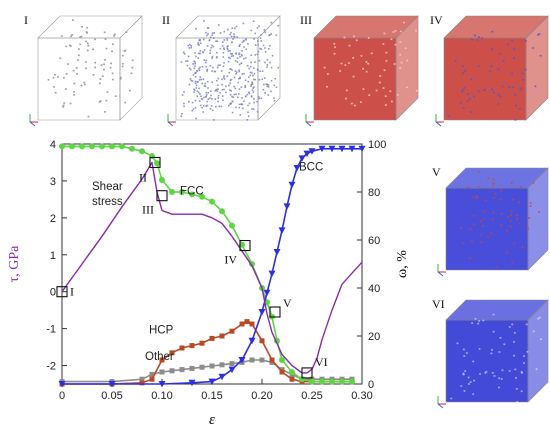  What do you see at coordinates (342, 149) in the screenshot?
I see `point-bcc` at bounding box center [342, 149].